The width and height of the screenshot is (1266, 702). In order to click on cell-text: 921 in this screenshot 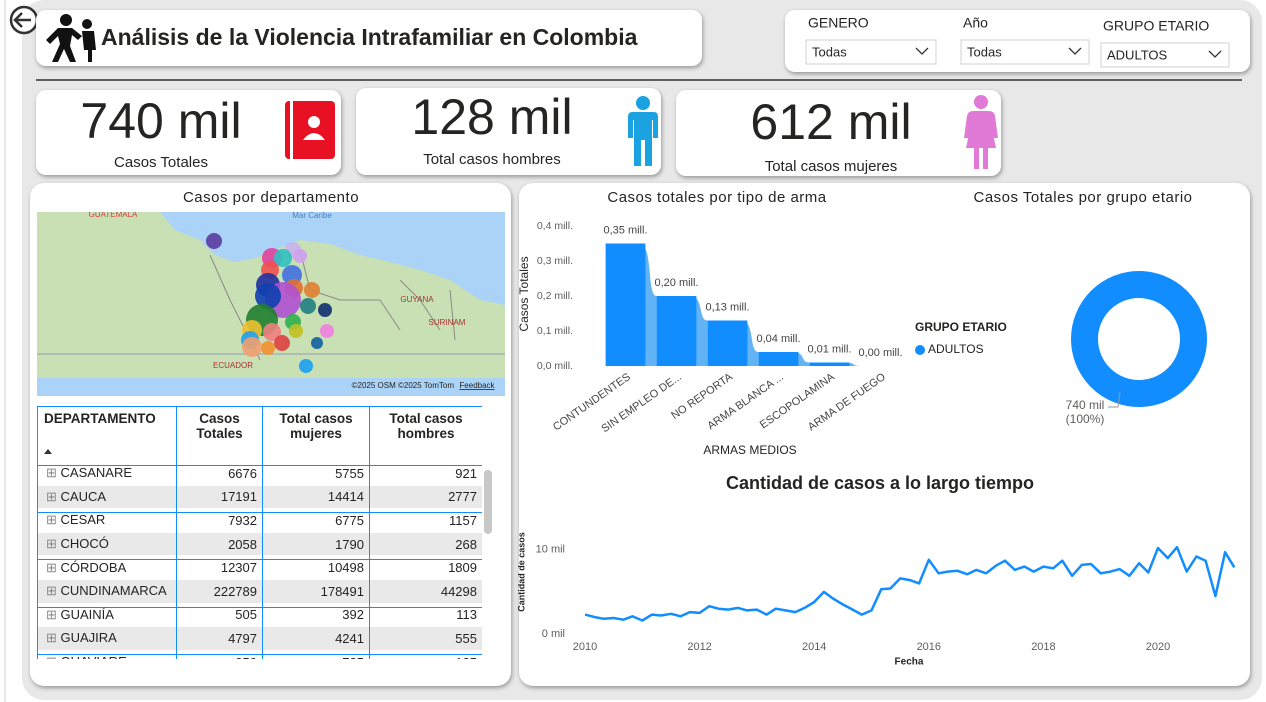, I will do `click(466, 473)`.